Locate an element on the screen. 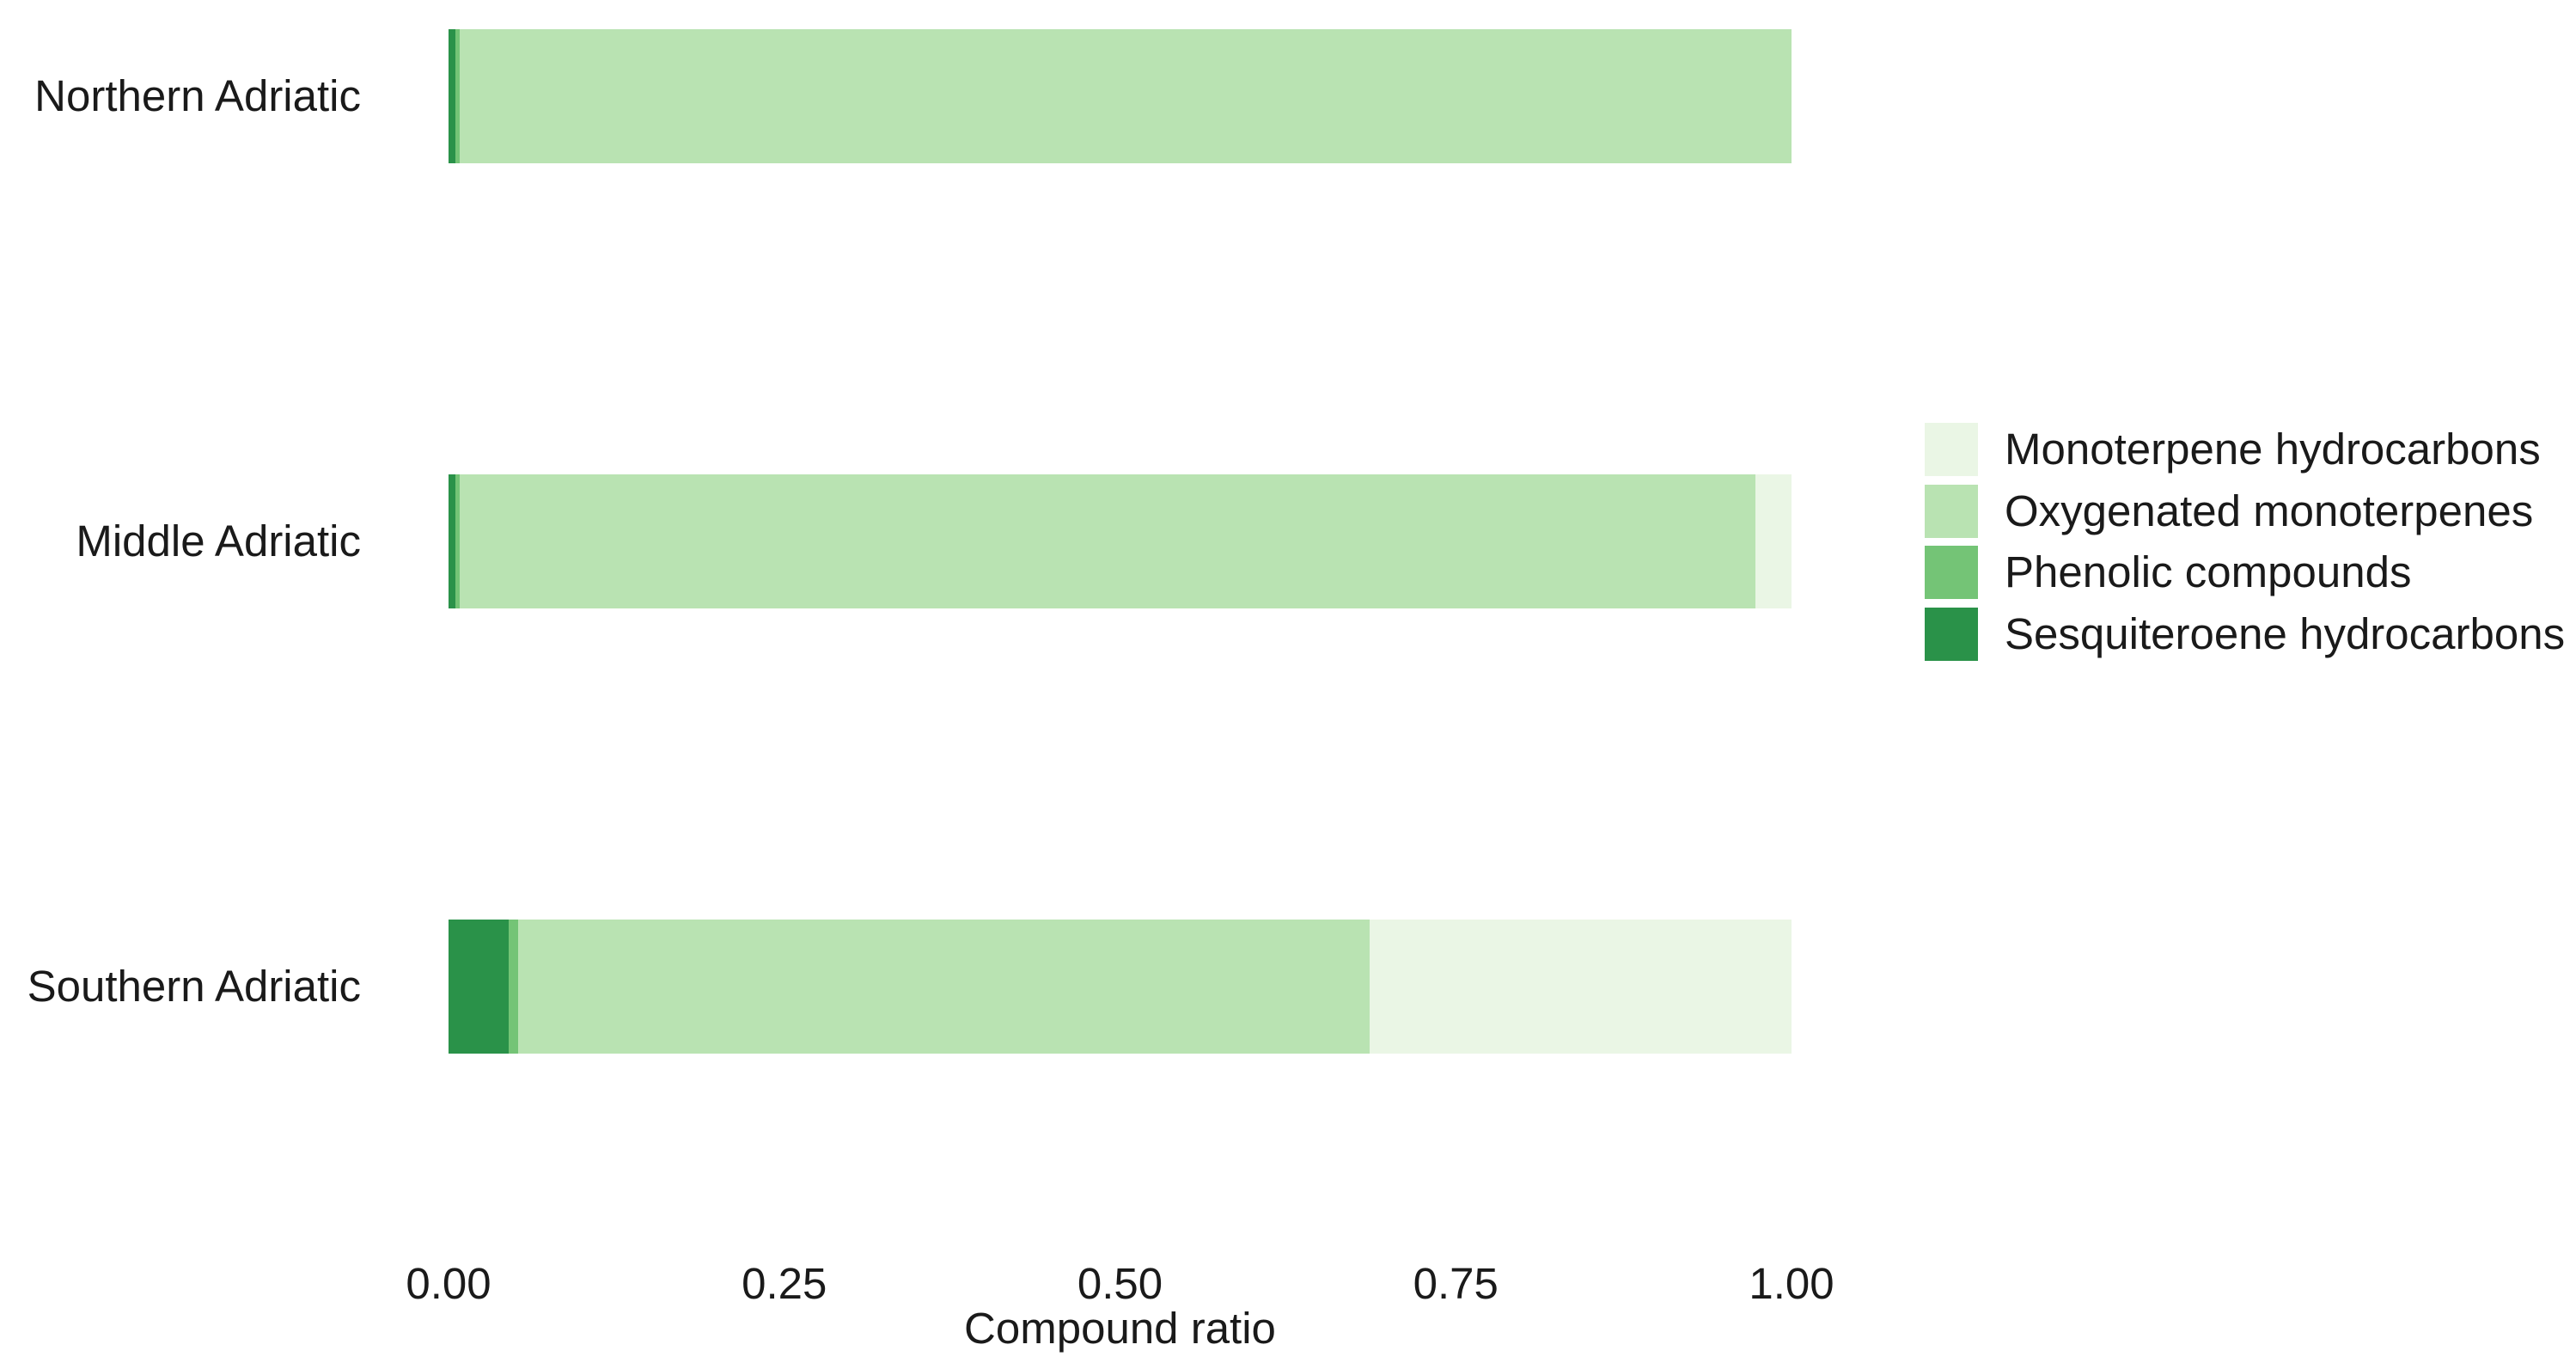  x-tick-label-0.25: 0.25 is located at coordinates (784, 1283).